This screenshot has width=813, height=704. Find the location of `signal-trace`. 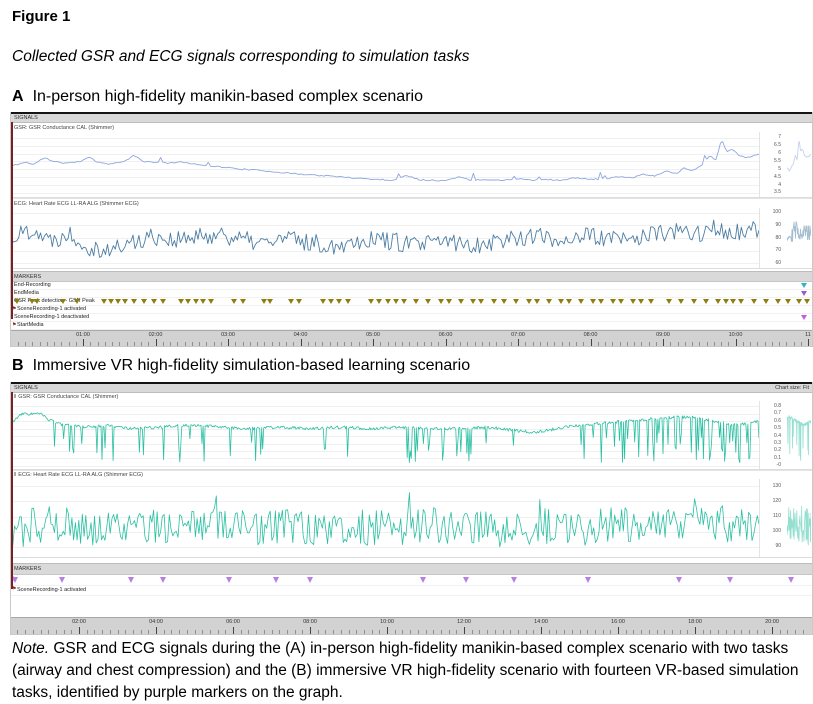

signal-trace is located at coordinates (385, 437).